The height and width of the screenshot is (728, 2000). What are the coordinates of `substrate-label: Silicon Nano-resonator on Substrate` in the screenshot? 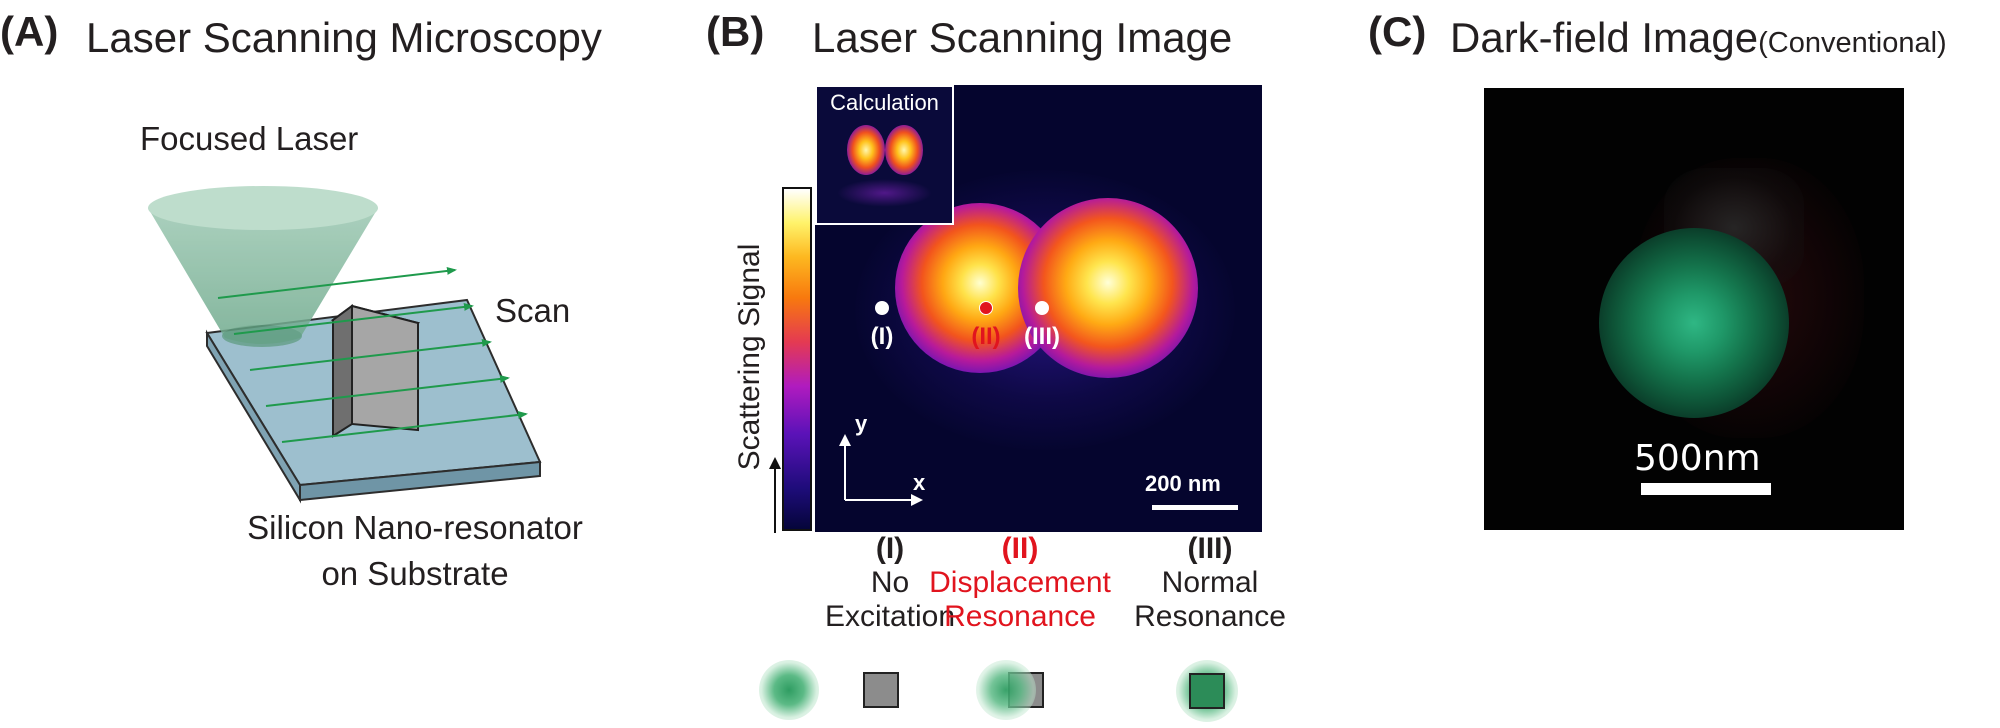 It's located at (415, 551).